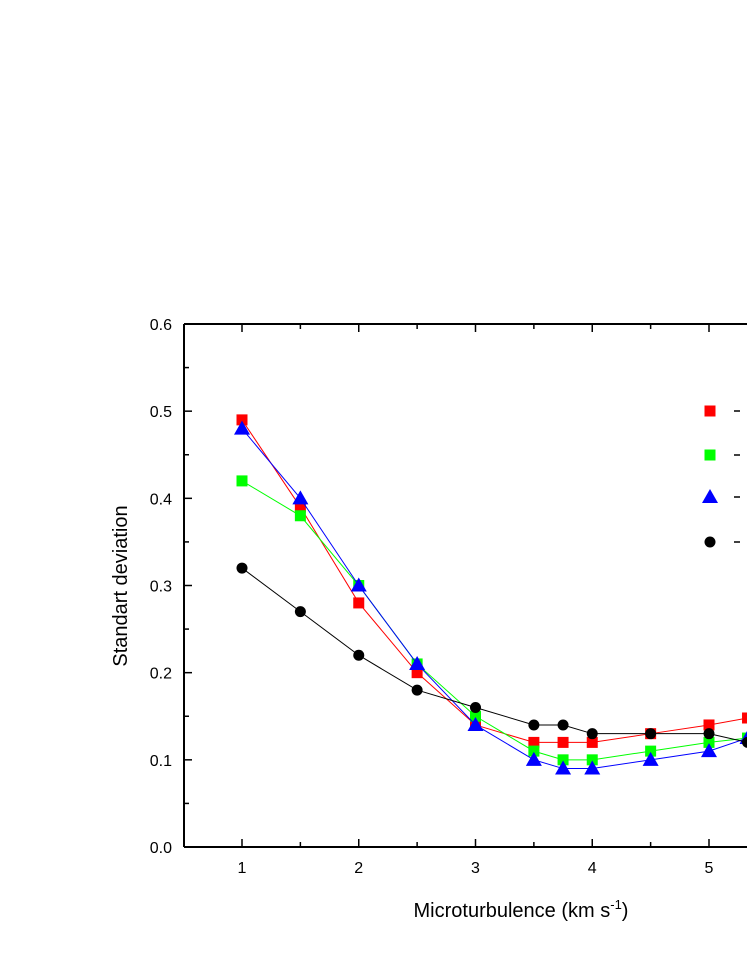  I want to click on y-tick-label: 0.2, so click(161, 674).